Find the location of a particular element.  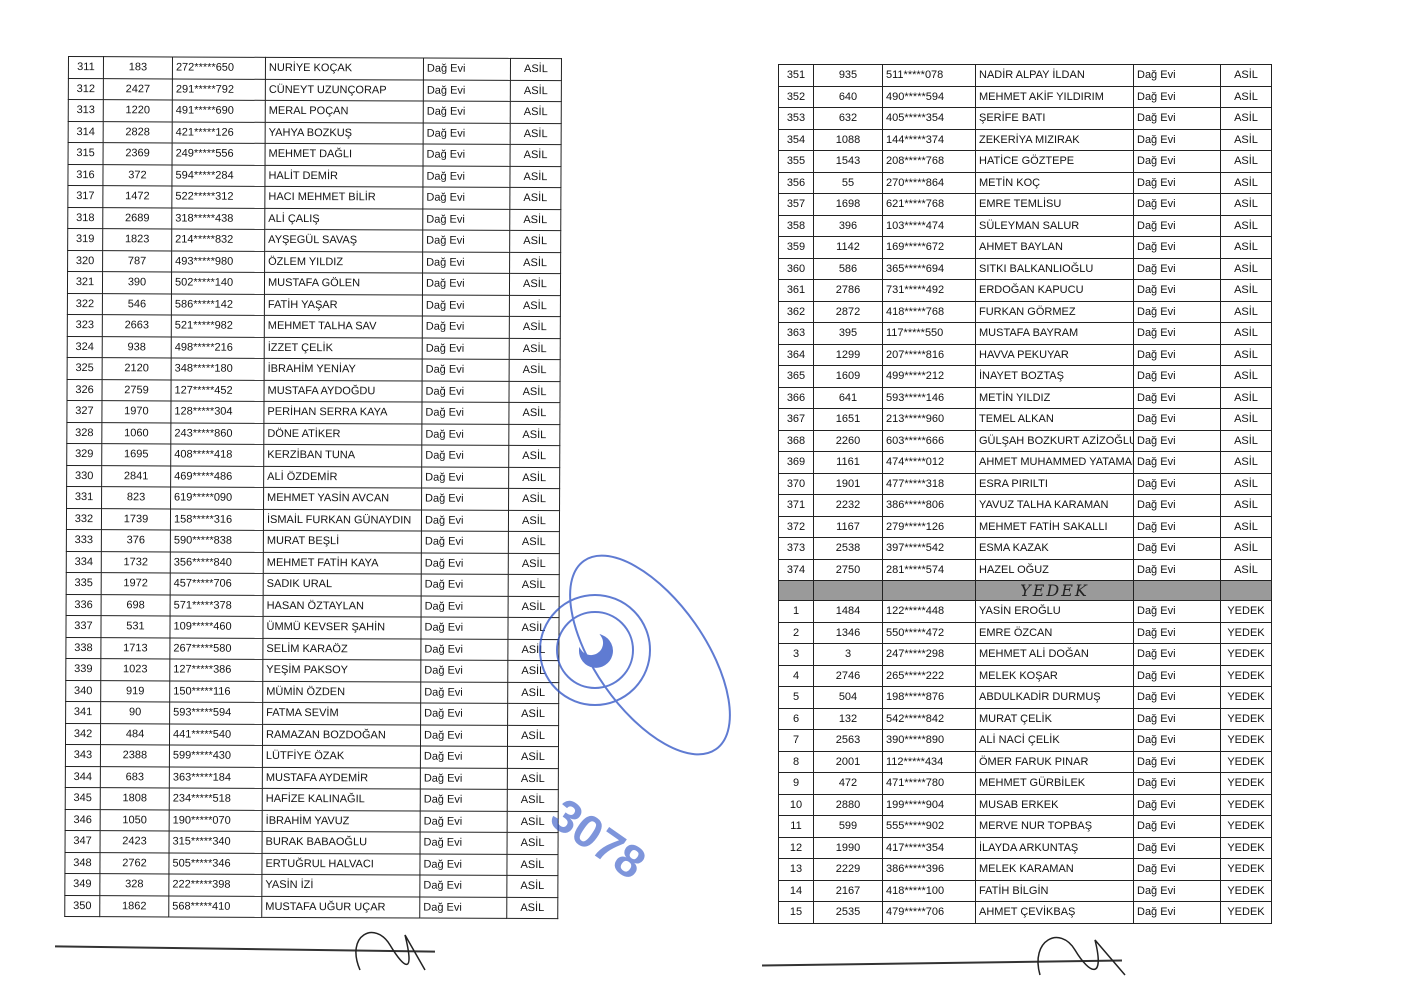

table-row: 341 90 593*****594 FATMA SEVİM Dağ Evi ASİL is located at coordinates (312, 713).